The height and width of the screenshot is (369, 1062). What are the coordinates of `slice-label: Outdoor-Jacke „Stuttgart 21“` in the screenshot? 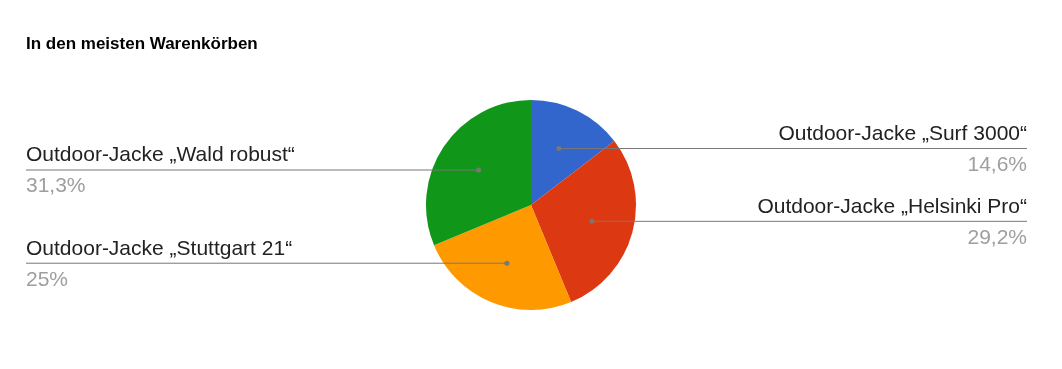 It's located at (159, 247).